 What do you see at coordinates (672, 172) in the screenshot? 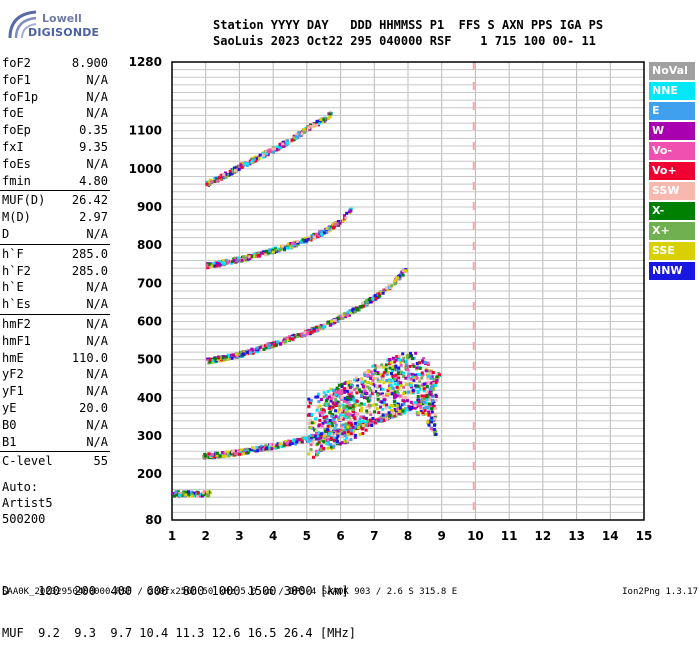
I see `polarization-legend: NoVal NNE E W Vo- Vo+ SSW X- X+ SSE NNW` at bounding box center [672, 172].